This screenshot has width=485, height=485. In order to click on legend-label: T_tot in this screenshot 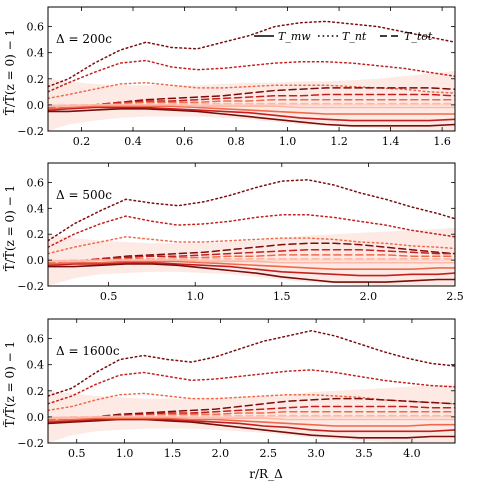, I will do `click(418, 36)`.